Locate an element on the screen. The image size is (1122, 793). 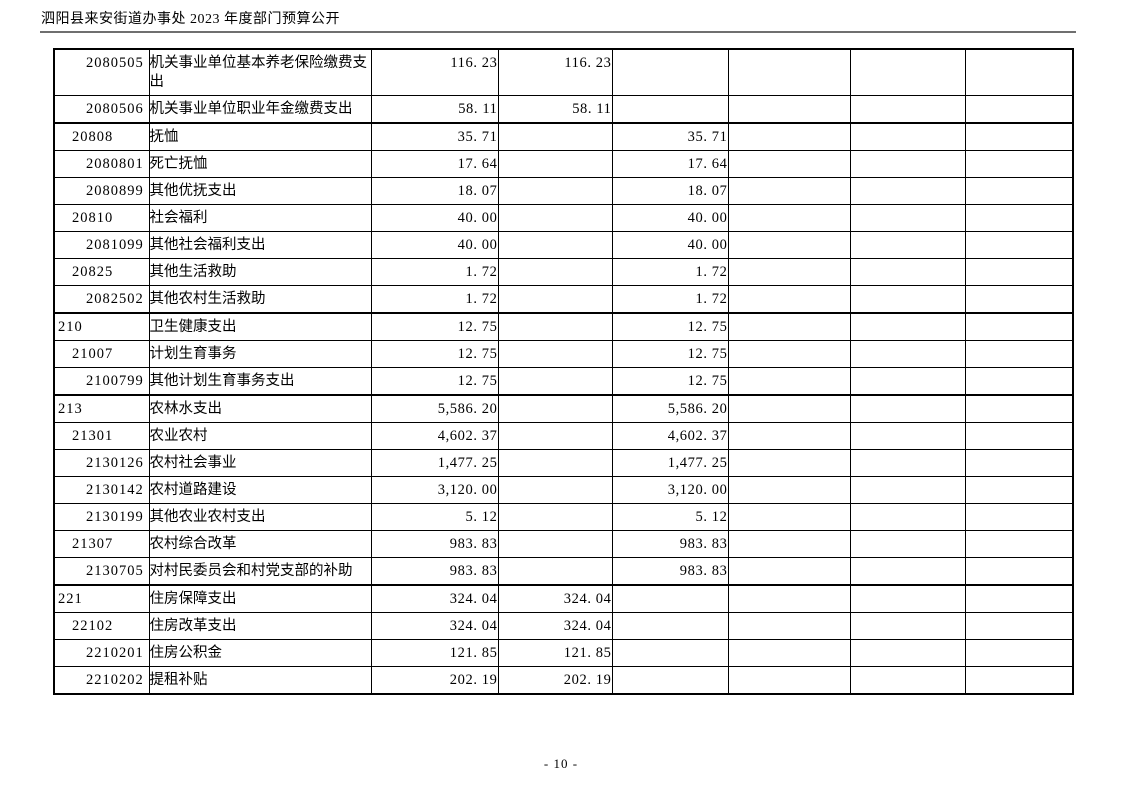
table-row: 22102 住房改革支出 324. 04 324. 04 is located at coordinates (563, 626).